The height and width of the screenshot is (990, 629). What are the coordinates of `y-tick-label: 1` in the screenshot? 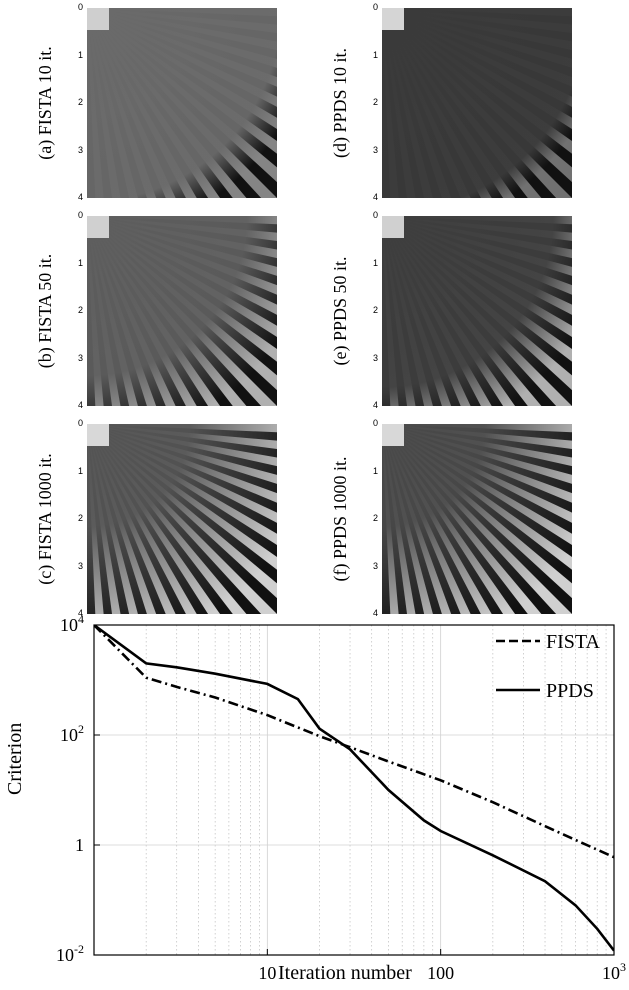 It's located at (79, 845).